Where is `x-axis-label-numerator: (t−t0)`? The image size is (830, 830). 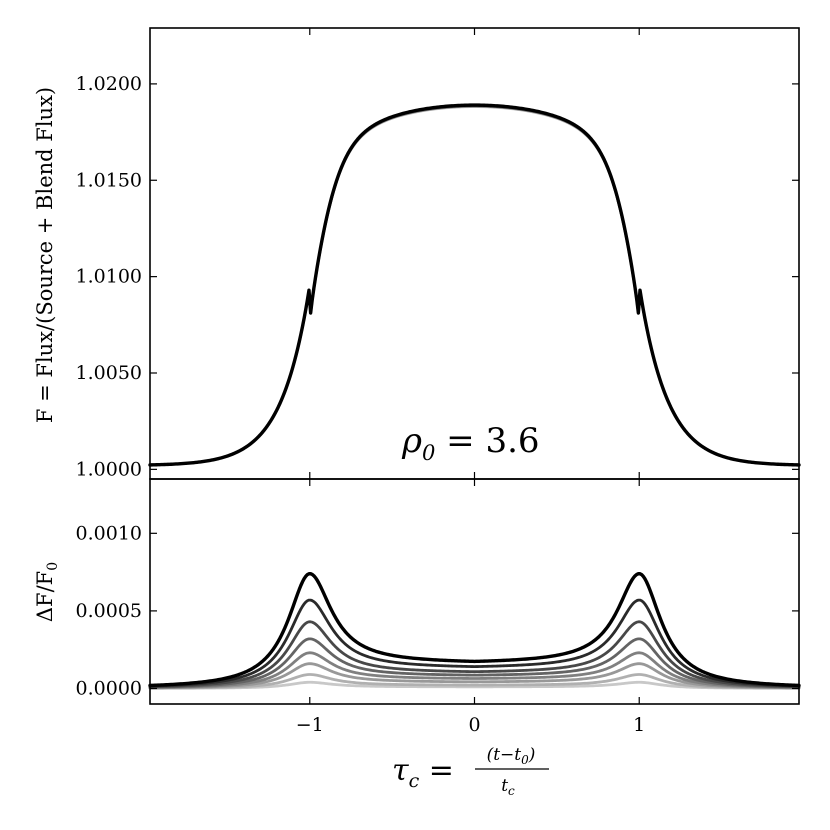
x-axis-label-numerator: (t−t0) is located at coordinates (511, 756).